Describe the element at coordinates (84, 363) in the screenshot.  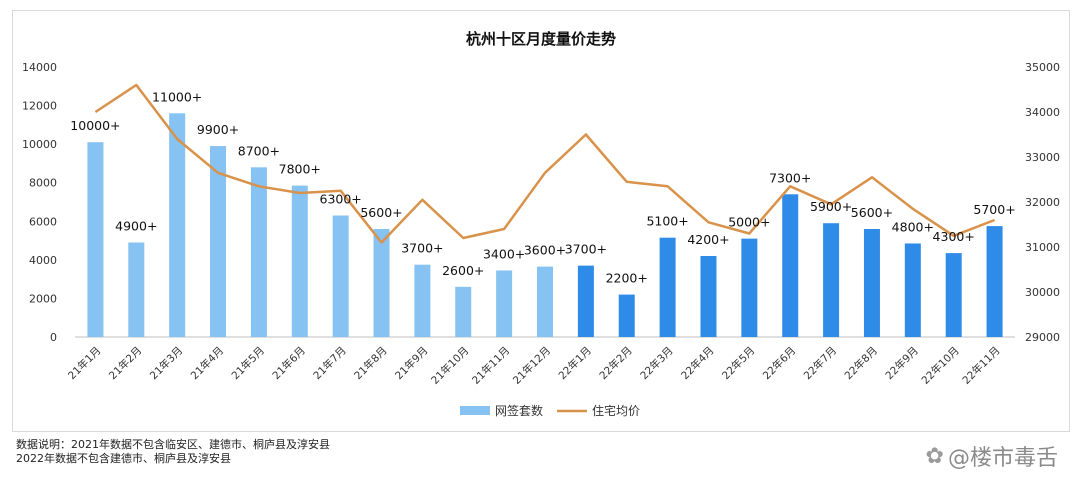
I see `x-tick-label: 21年1月` at that location.